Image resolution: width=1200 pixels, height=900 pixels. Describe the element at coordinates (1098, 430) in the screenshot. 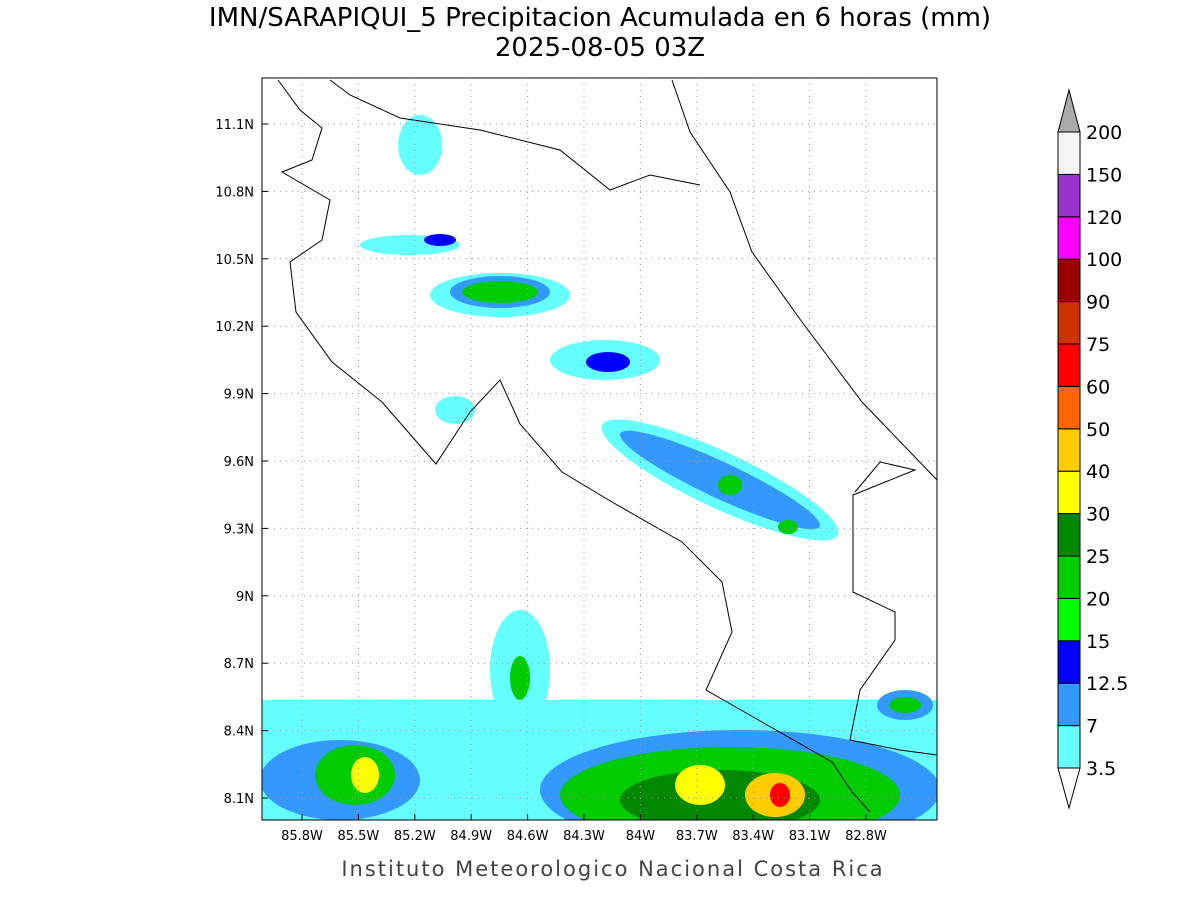

I see `colorbar-label: 50` at that location.